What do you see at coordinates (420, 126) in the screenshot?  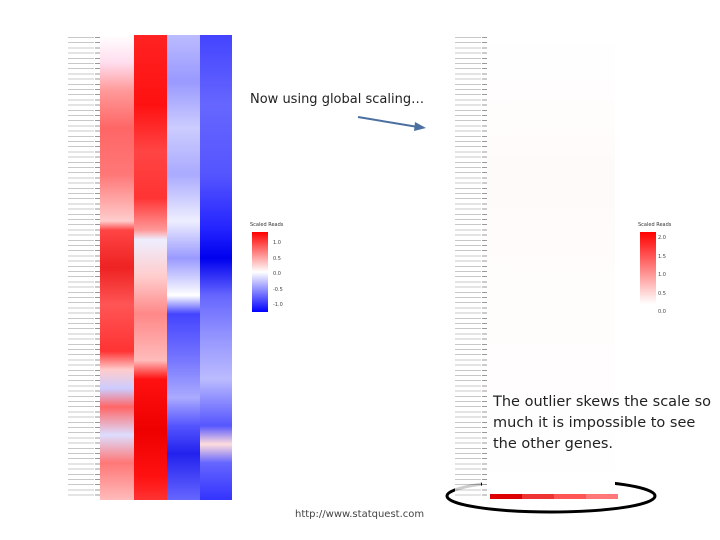 I see `arrow-head` at bounding box center [420, 126].